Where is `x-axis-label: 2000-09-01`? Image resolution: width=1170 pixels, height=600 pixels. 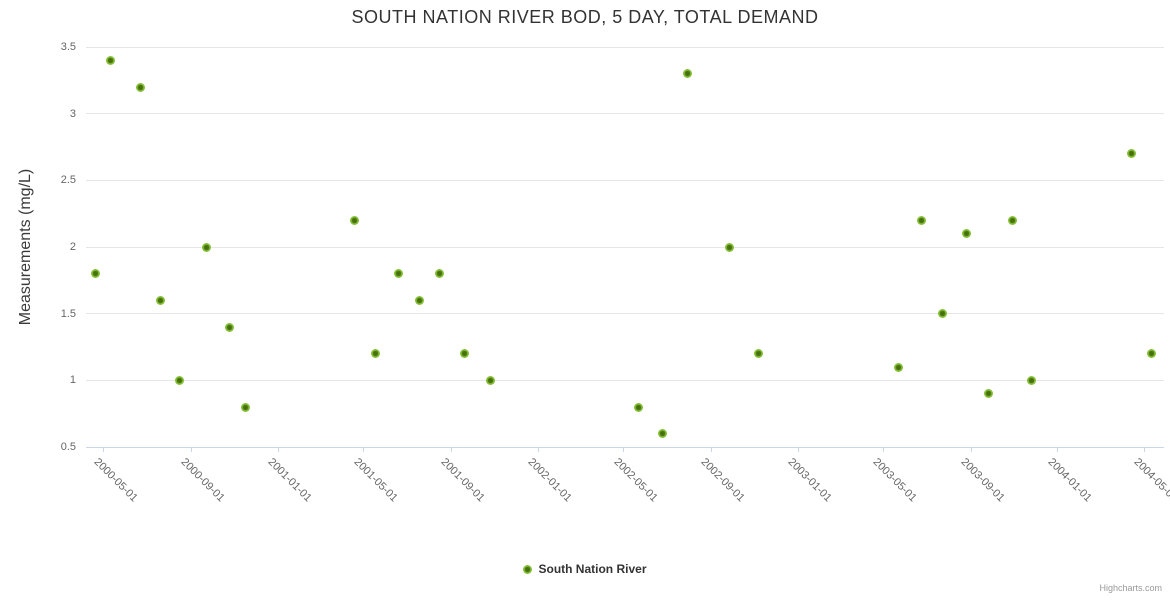 x-axis-label: 2000-09-01 is located at coordinates (203, 480).